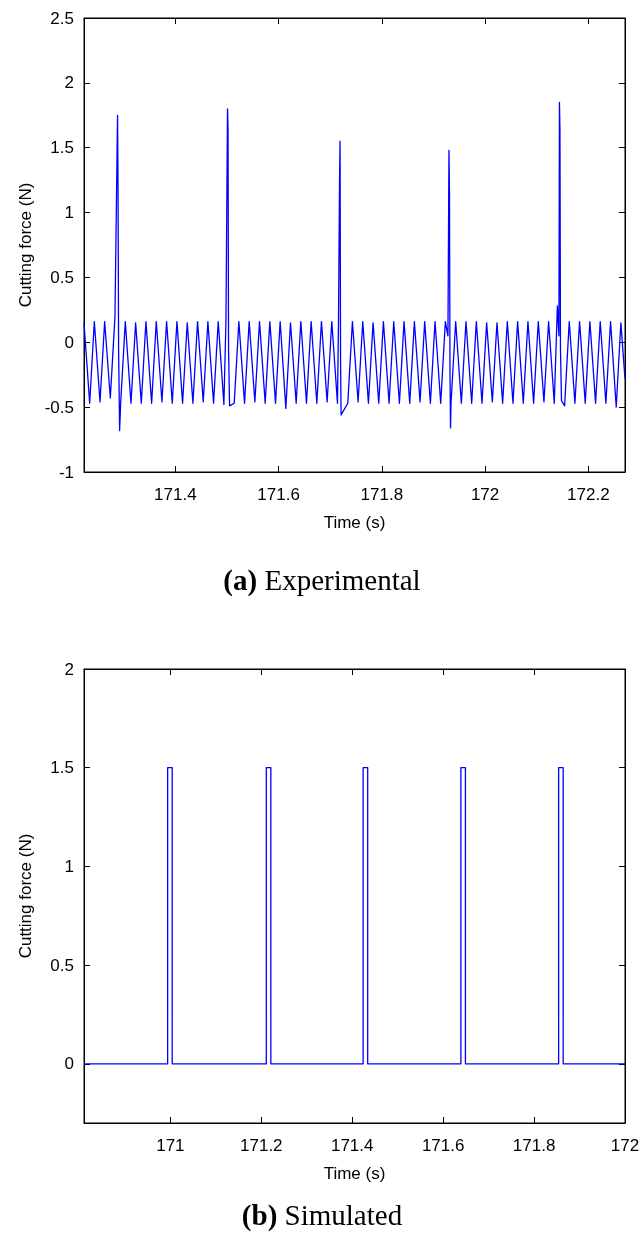 The height and width of the screenshot is (1234, 644). I want to click on y-tick-label: -1, so click(66, 472).